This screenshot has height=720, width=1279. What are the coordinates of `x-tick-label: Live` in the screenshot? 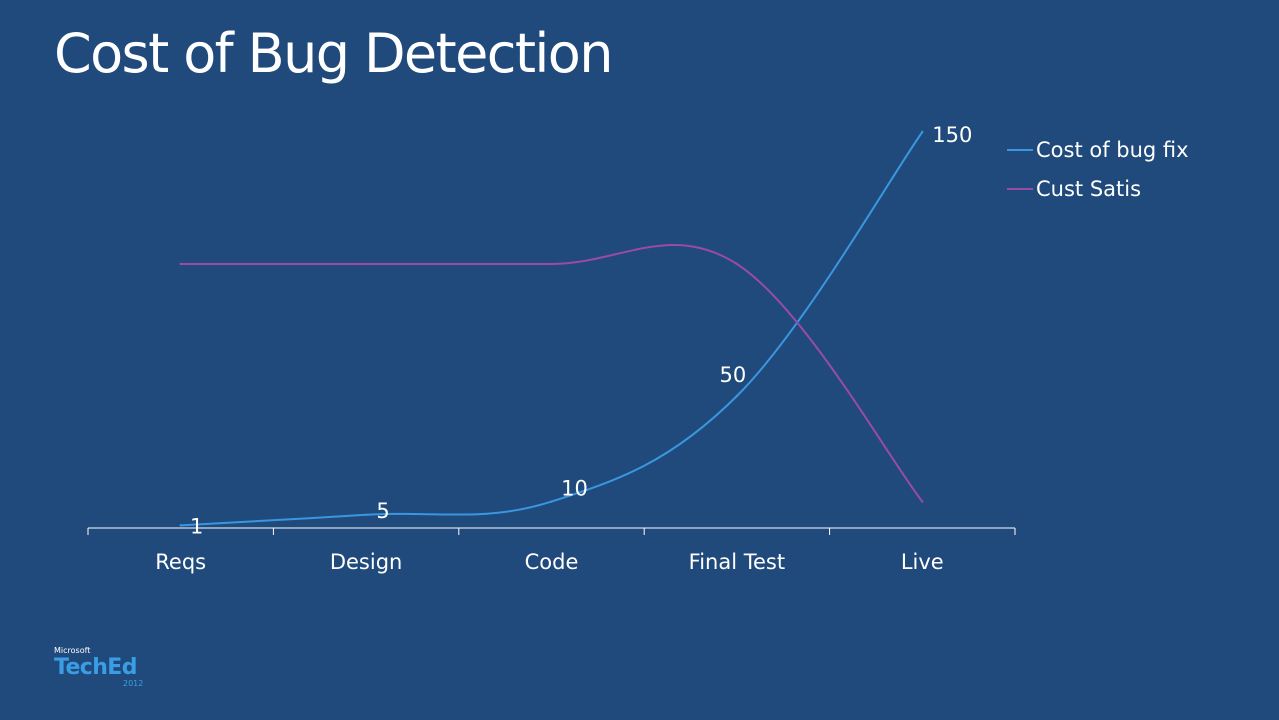 It's located at (922, 562).